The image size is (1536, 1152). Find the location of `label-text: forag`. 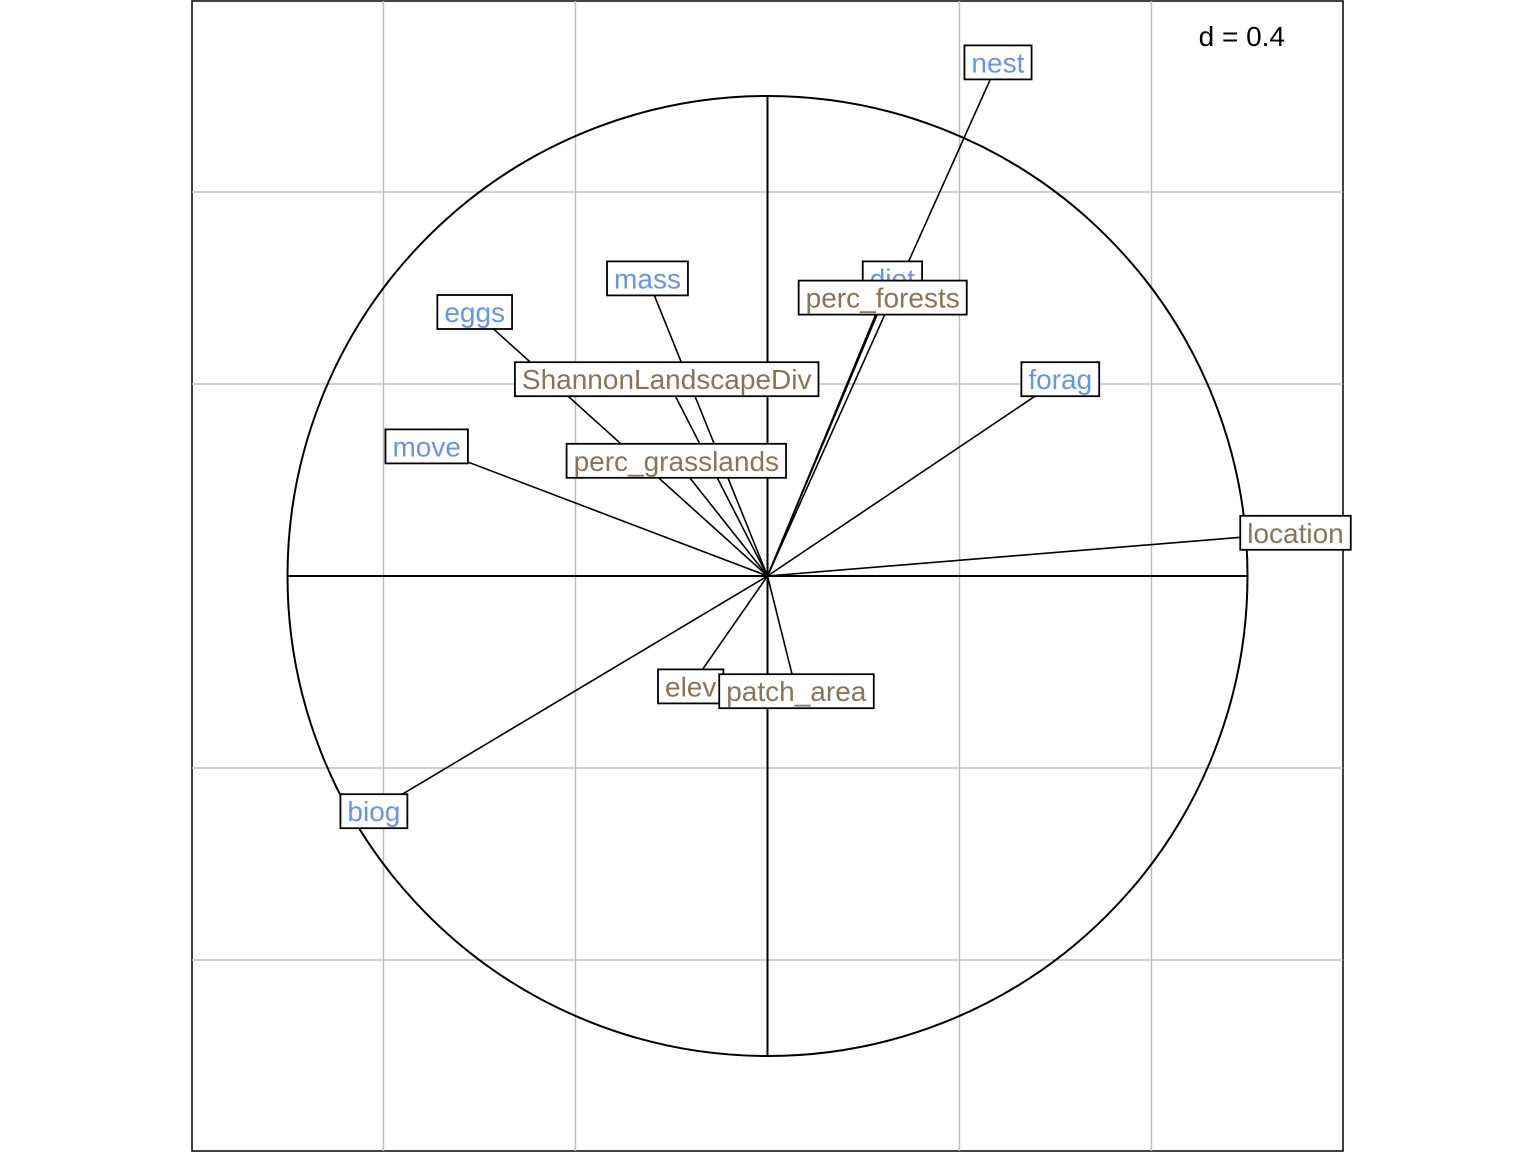

label-text: forag is located at coordinates (1060, 379).